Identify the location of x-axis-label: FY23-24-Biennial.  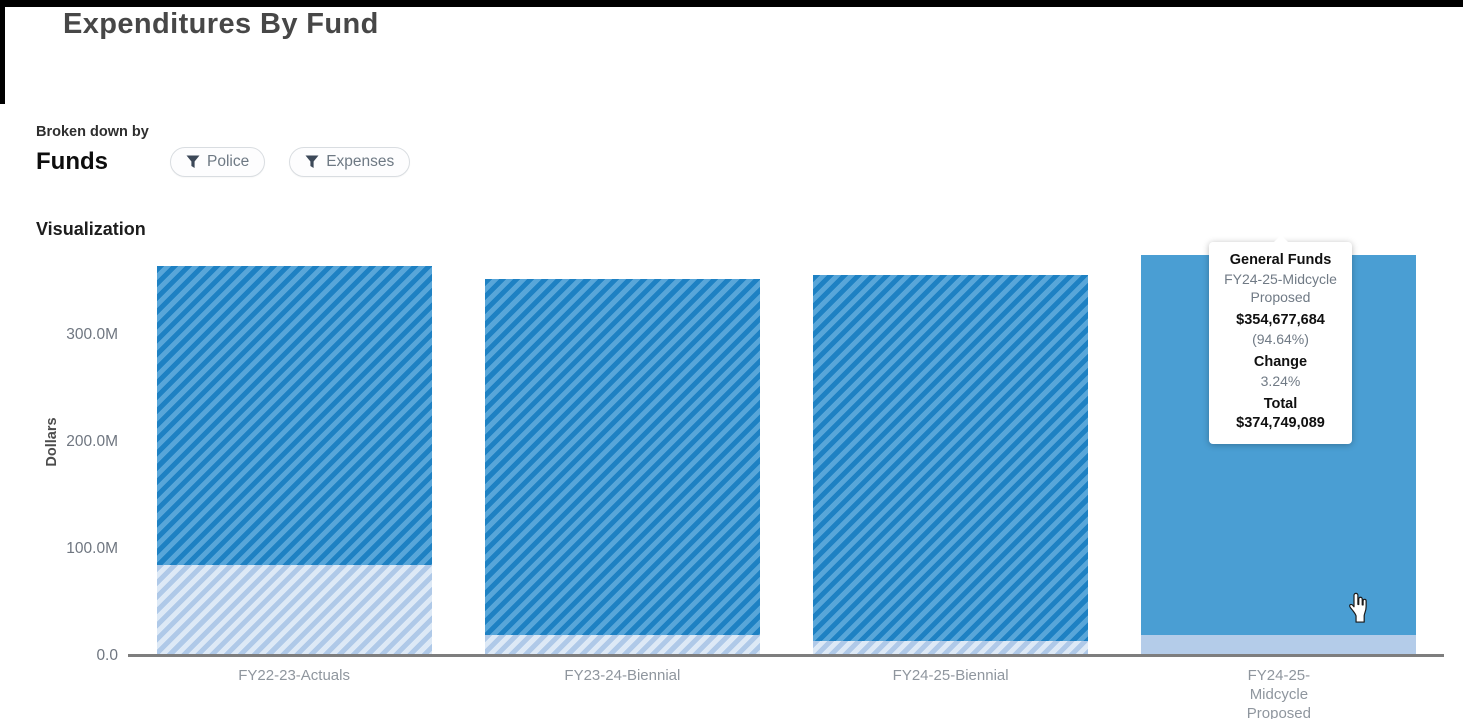
(622, 675).